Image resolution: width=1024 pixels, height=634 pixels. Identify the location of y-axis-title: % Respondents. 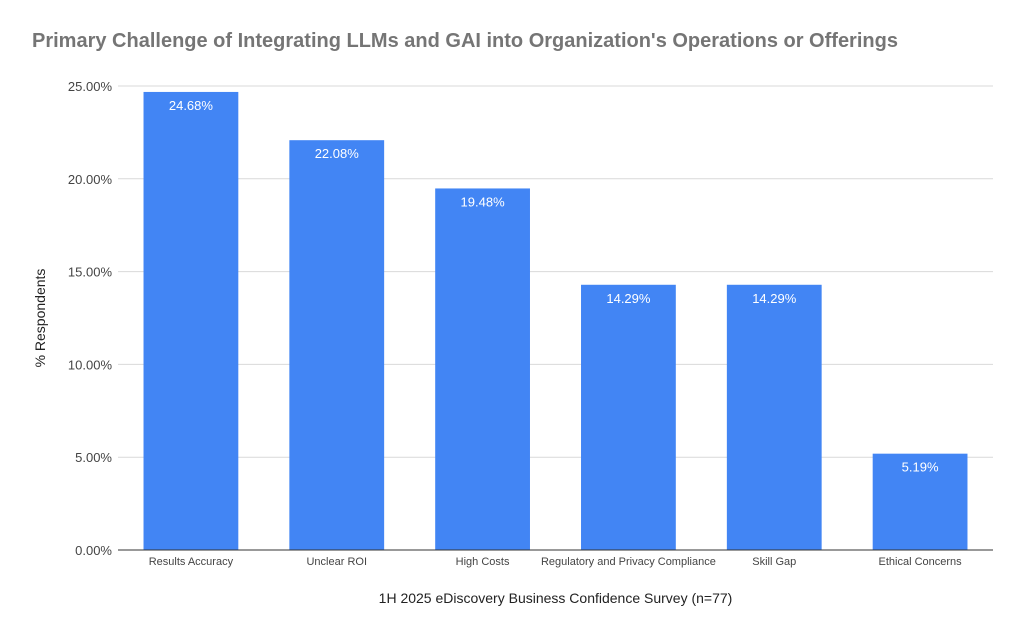
(40, 318).